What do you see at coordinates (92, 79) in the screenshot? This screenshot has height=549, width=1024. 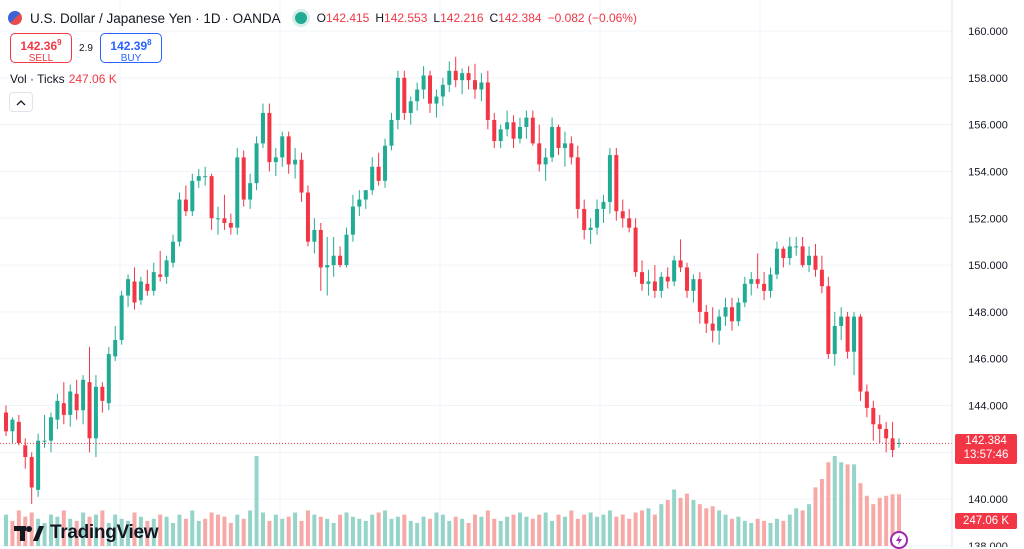 I see `volume-indicator-value: 247.06 K` at bounding box center [92, 79].